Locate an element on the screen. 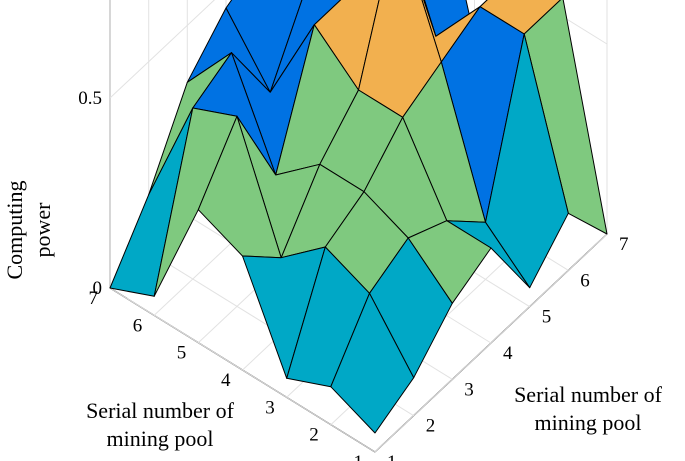  surface-patch is located at coordinates (372, 363).